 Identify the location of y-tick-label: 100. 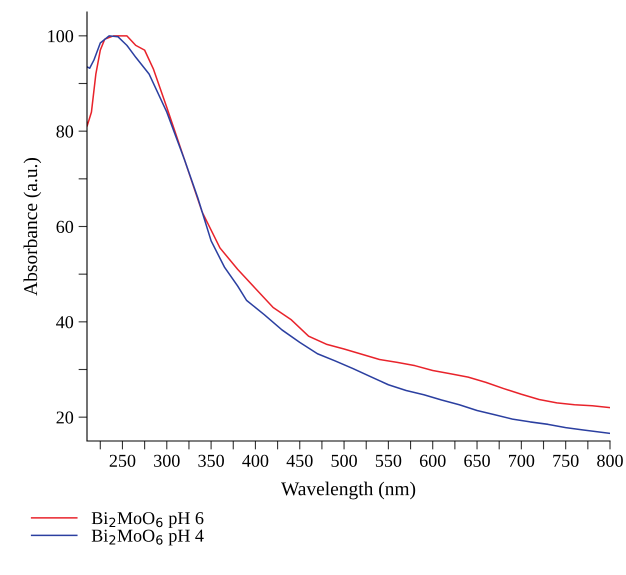
(61, 36).